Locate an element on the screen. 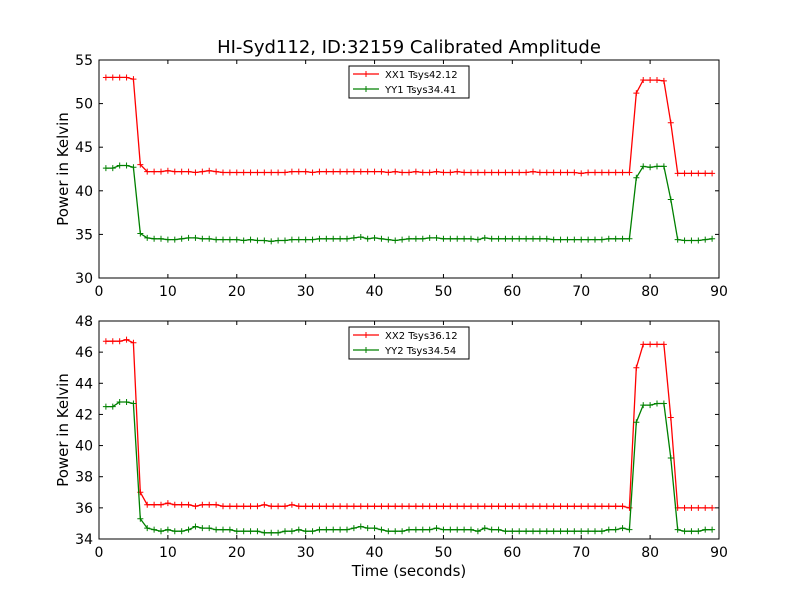  y-tick-label: 44 is located at coordinates (84, 384).